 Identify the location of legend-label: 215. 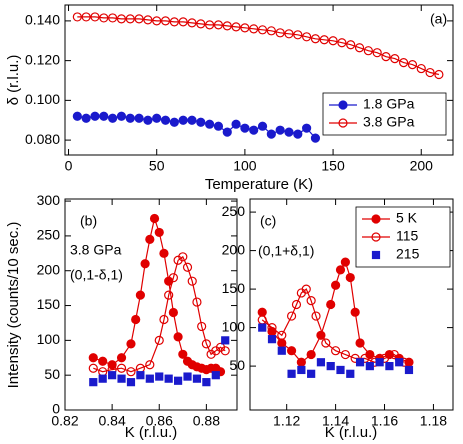
(408, 254).